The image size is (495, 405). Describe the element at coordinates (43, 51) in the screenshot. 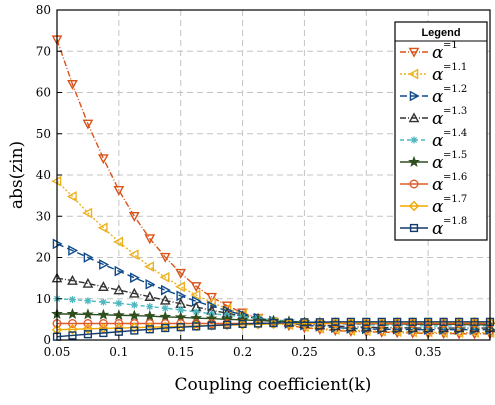

I see `y-tick-label: 70` at that location.